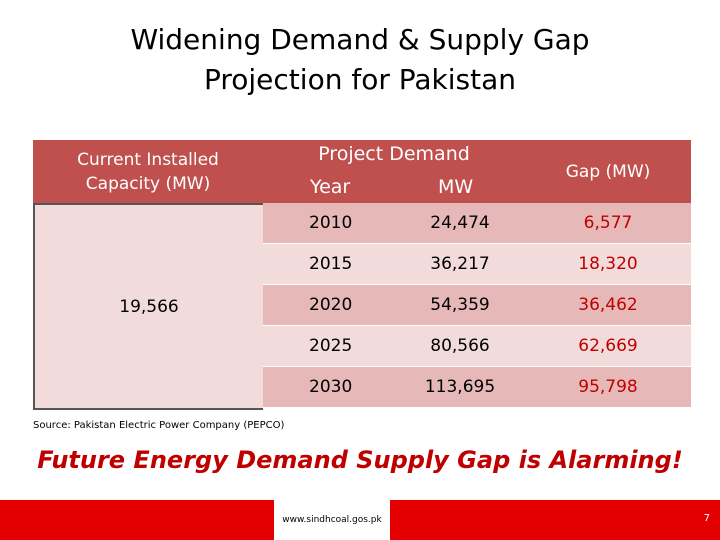  What do you see at coordinates (608, 387) in the screenshot?
I see `gap-cell: 95,798` at bounding box center [608, 387].